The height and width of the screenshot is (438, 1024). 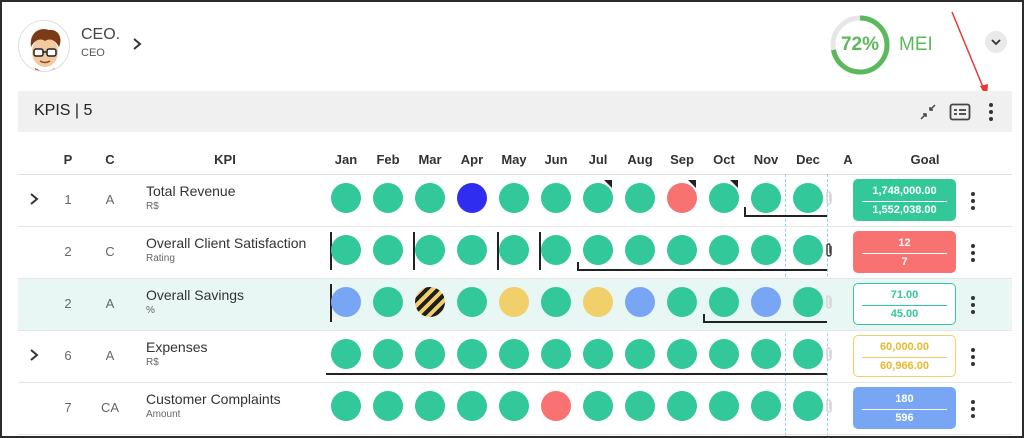 What do you see at coordinates (996, 42) in the screenshot?
I see `chevron-down-icon` at bounding box center [996, 42].